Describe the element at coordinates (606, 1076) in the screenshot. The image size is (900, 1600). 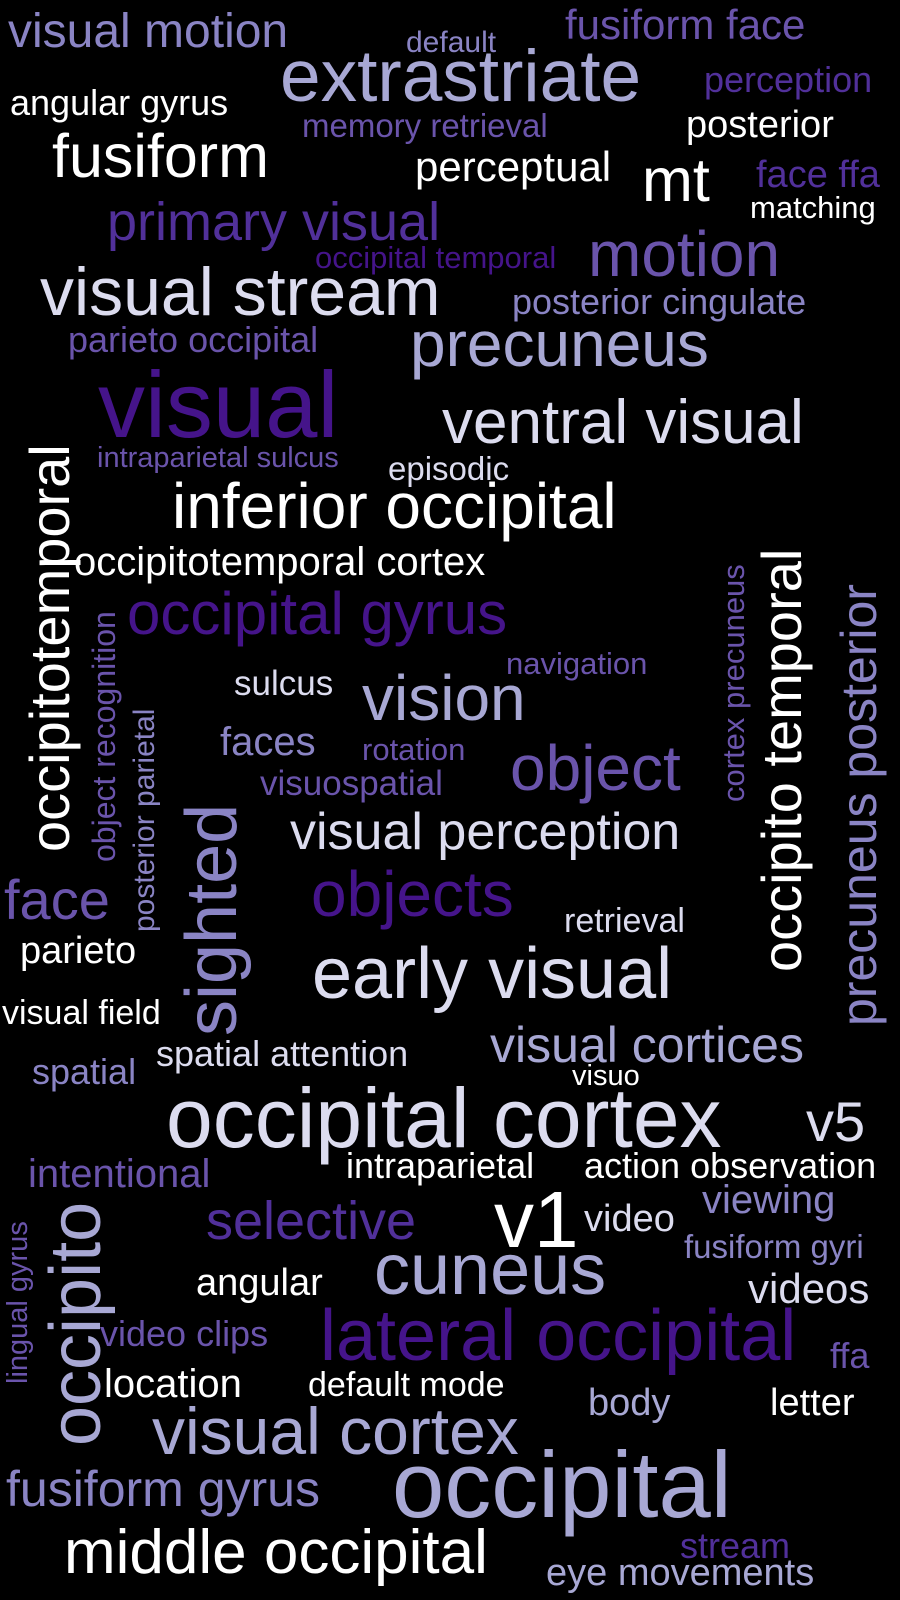
I see `word-visuo: visuo` at that location.